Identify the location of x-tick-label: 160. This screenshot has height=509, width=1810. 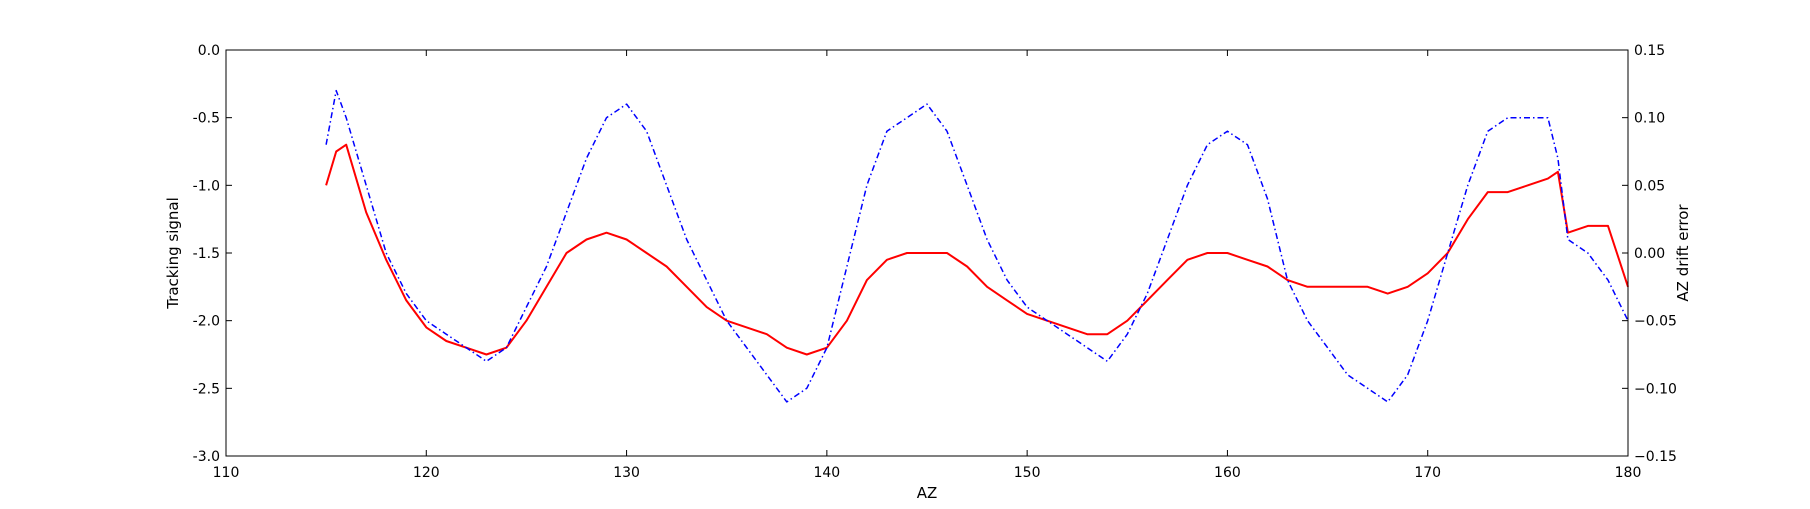
(1227, 473).